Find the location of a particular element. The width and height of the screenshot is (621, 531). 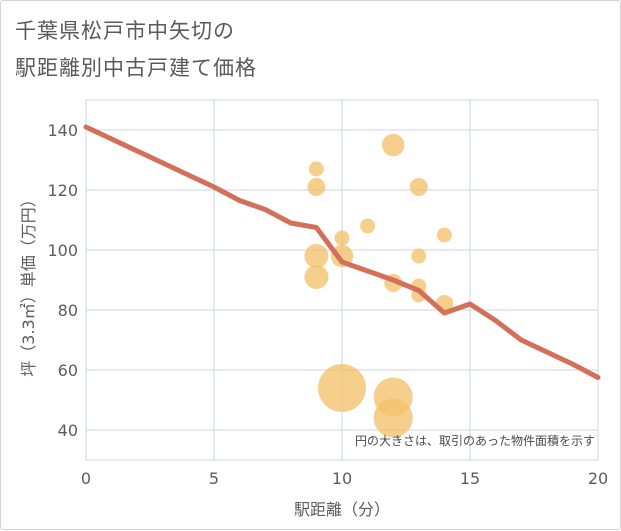

x-tick-label: 5 is located at coordinates (214, 478).